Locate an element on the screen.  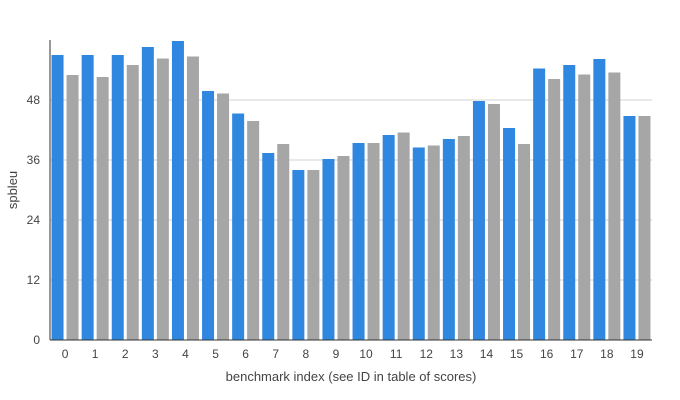
x-tick-label: 7 is located at coordinates (275, 354).